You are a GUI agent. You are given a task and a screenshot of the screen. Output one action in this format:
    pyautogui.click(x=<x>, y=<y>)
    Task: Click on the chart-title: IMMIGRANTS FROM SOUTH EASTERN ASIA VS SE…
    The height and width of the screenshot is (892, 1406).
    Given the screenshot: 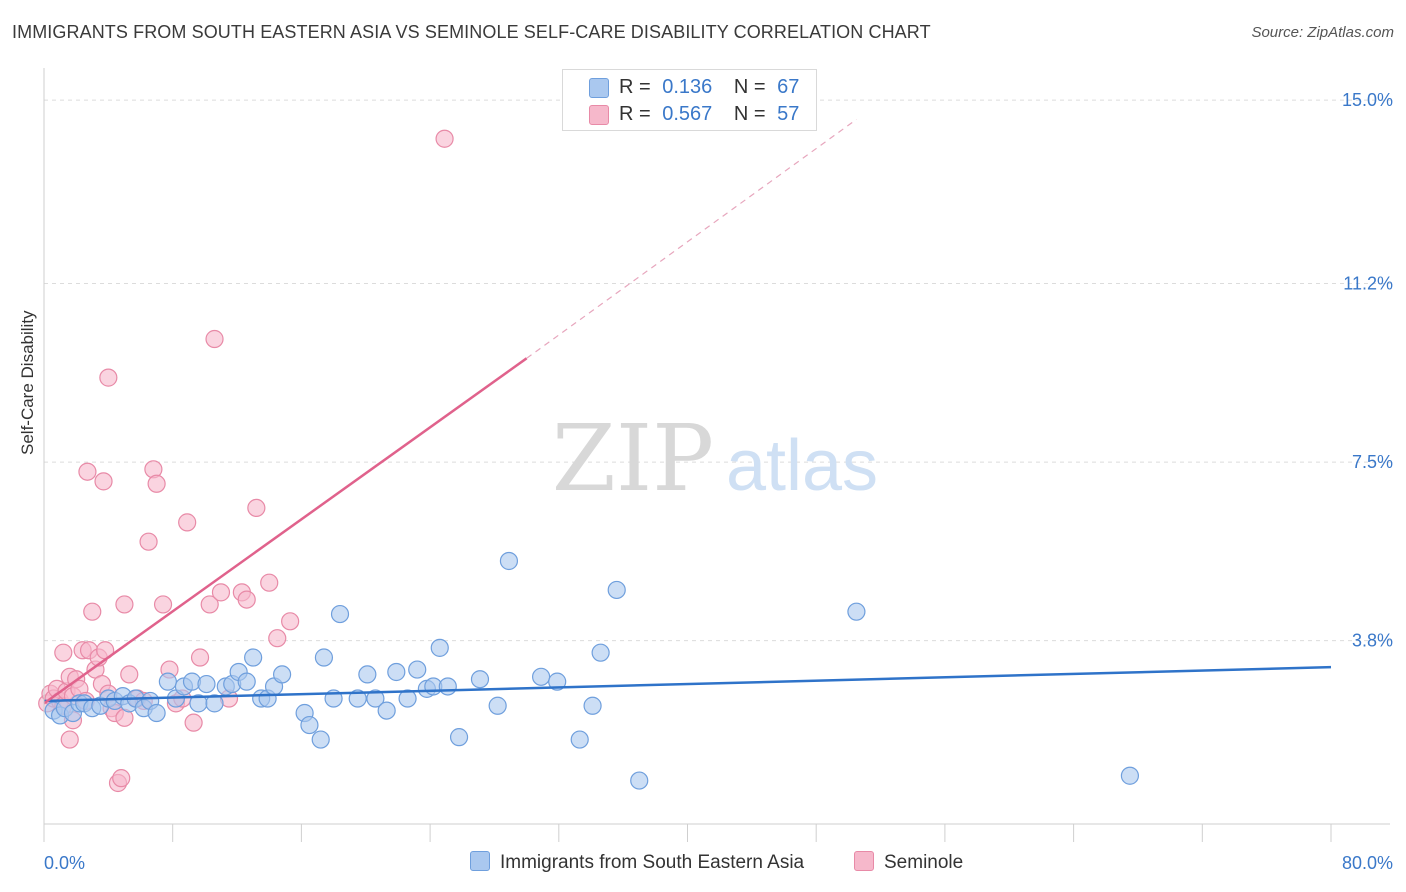 What is the action you would take?
    pyautogui.click(x=471, y=32)
    